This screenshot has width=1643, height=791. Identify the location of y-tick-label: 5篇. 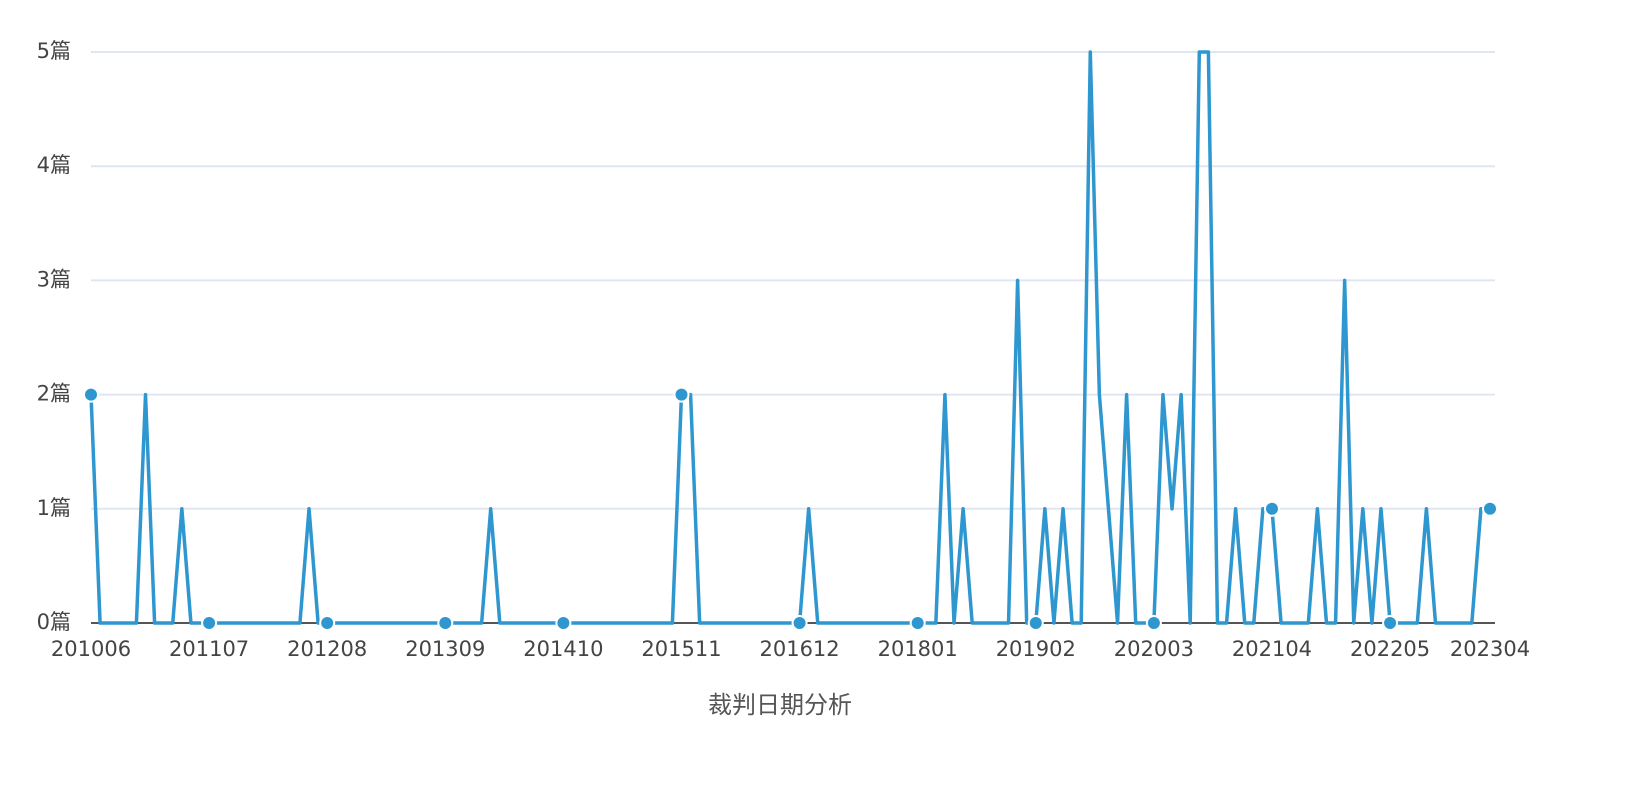
(54, 51).